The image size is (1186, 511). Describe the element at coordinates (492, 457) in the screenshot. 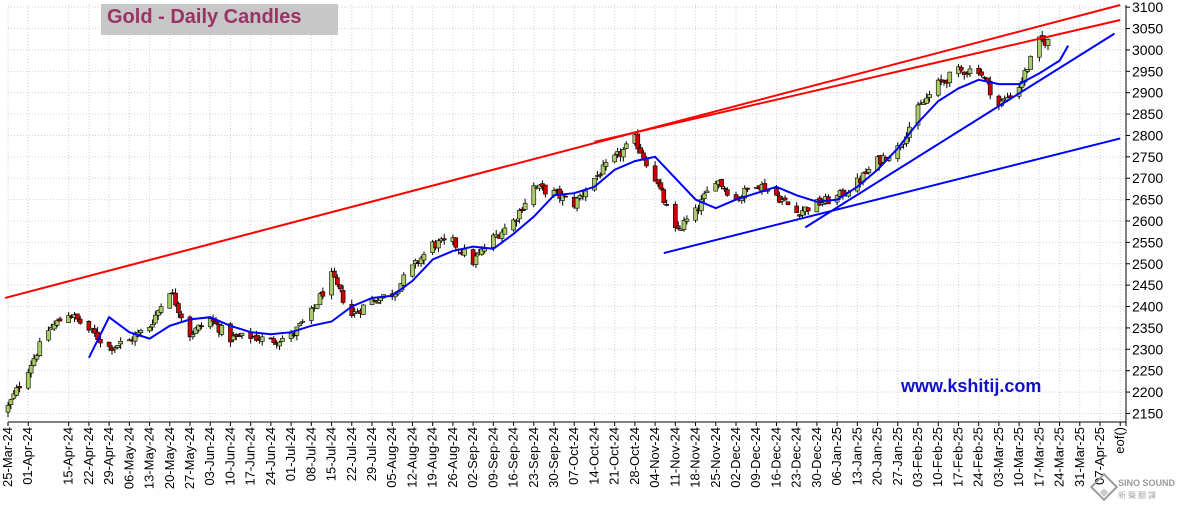

I see `x-tick-label: 09-Sep-24` at that location.